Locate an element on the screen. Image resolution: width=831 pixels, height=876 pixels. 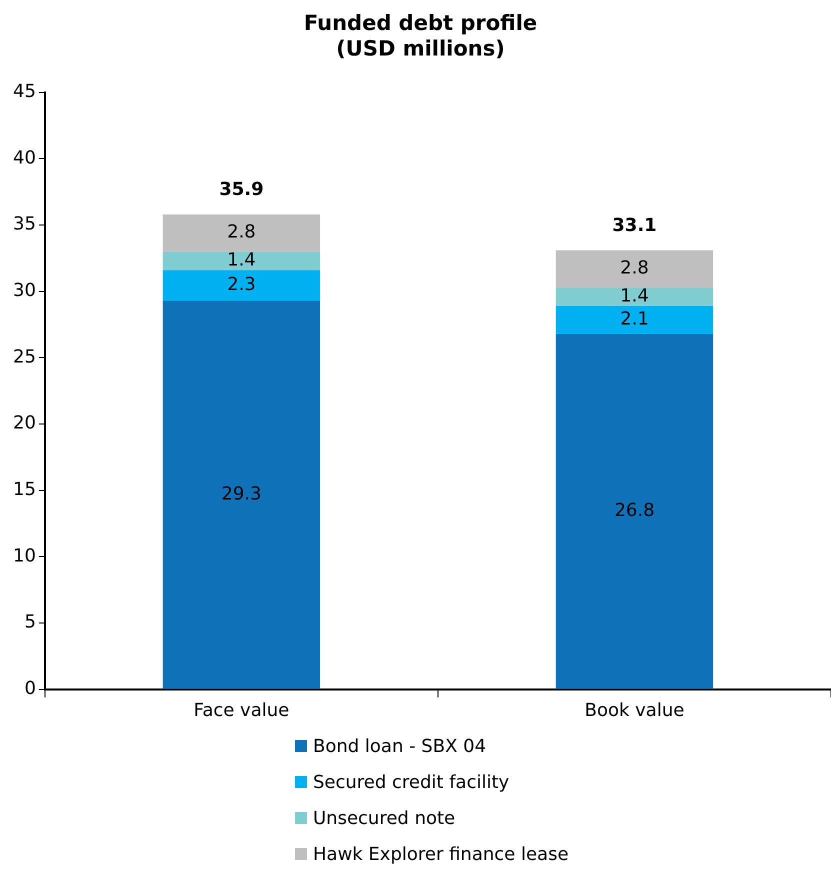
x-tick-label: Book value is located at coordinates (634, 710).